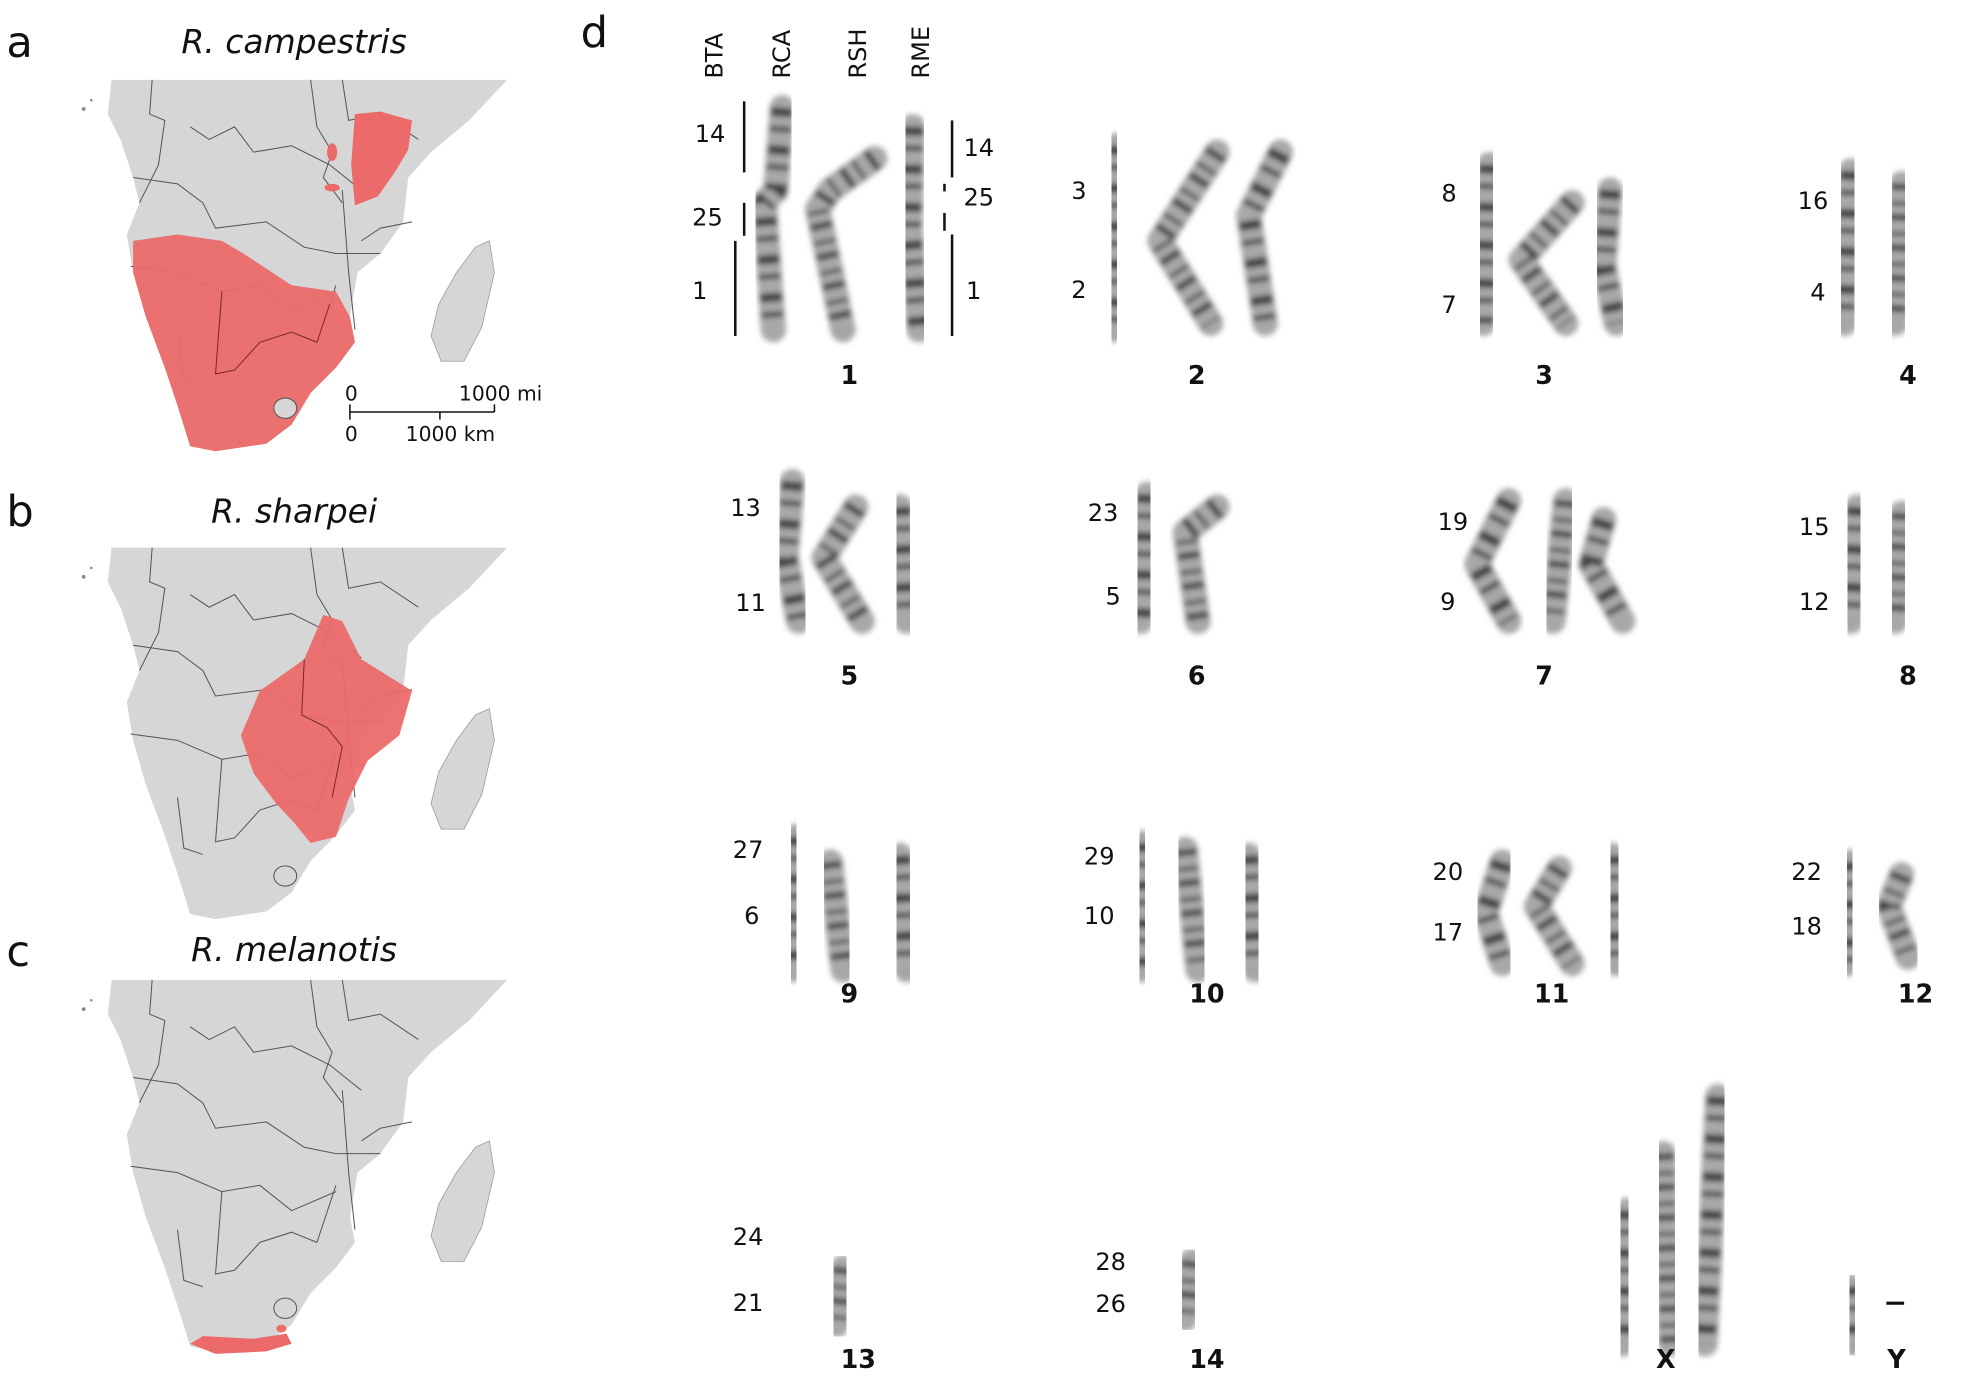 The image size is (1984, 1378). What do you see at coordinates (1110, 1262) in the screenshot?
I see `bta-label: 28` at bounding box center [1110, 1262].